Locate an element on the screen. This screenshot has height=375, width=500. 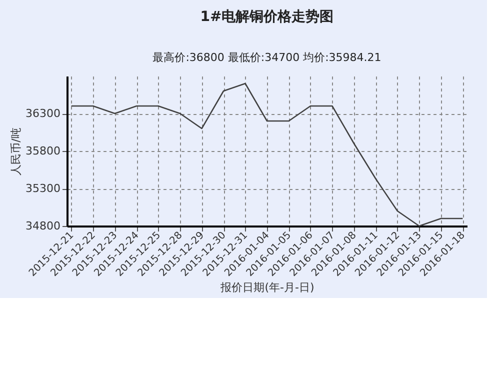
chart-title: 1#电解铜价格走势图 is located at coordinates (267, 17).